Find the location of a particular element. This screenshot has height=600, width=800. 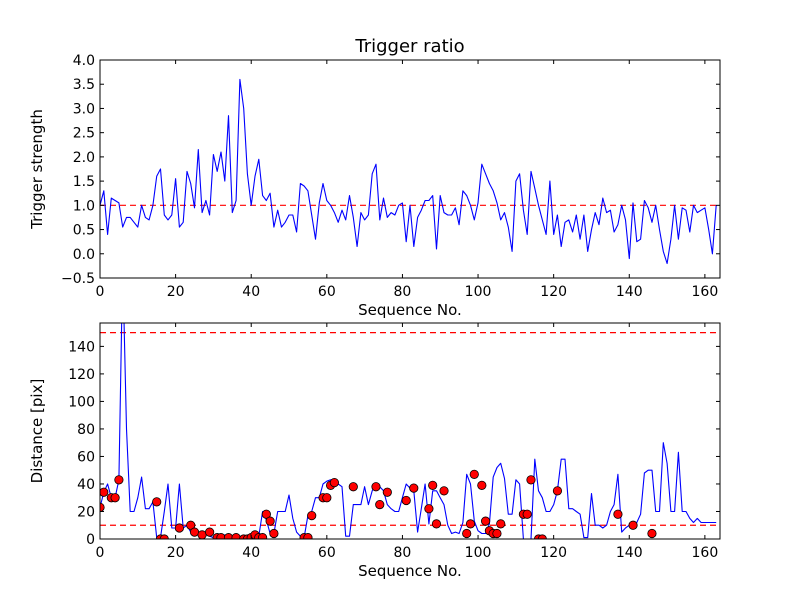

y-tick-label: 2.0 is located at coordinates (84, 158).